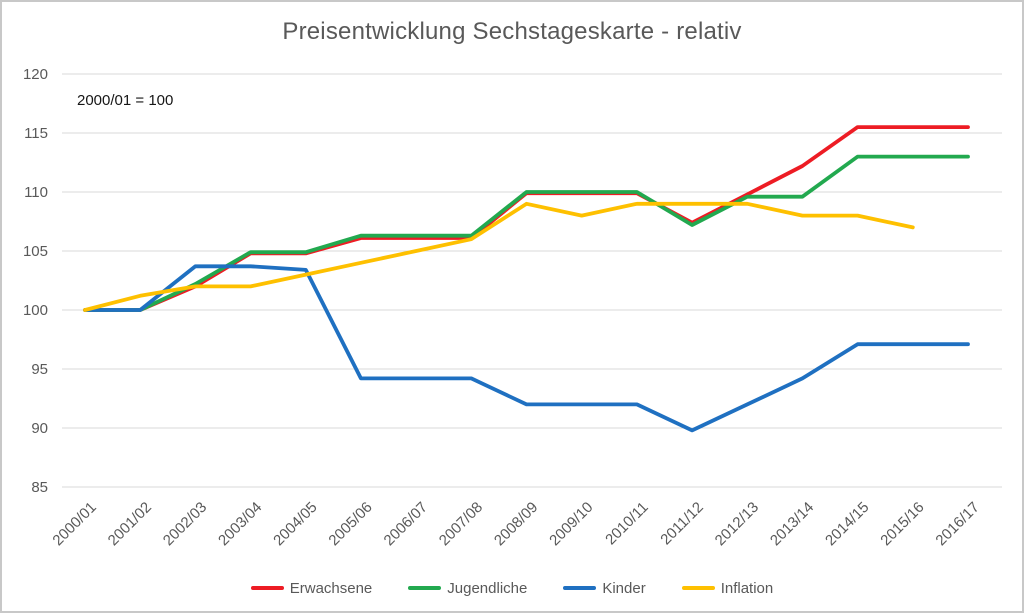 This screenshot has height=613, width=1024. What do you see at coordinates (35, 251) in the screenshot?
I see `y-axis-tick-label: 105` at bounding box center [35, 251].